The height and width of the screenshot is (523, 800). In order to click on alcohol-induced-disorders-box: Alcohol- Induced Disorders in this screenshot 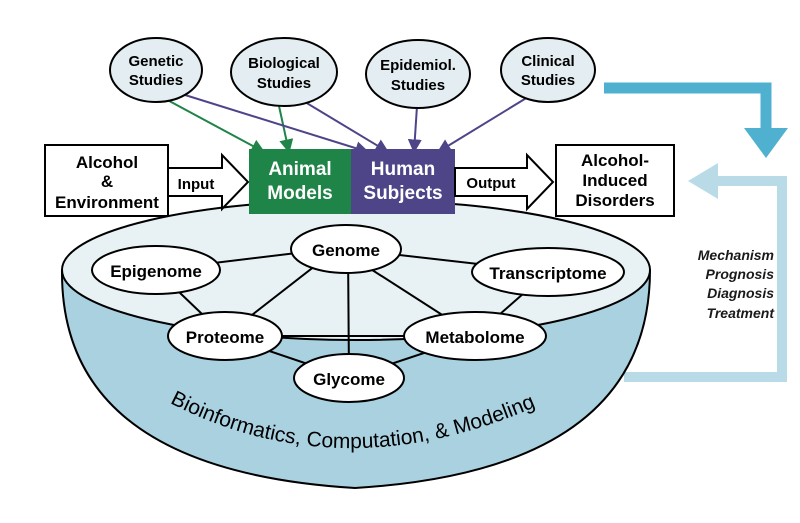, I will do `click(615, 180)`.